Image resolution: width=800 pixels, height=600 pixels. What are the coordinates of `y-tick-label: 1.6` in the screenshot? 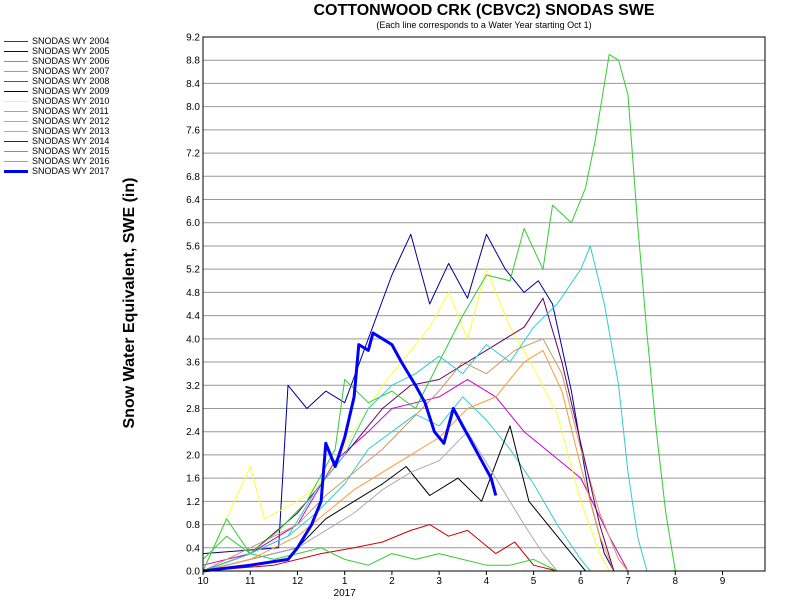 It's located at (193, 479).